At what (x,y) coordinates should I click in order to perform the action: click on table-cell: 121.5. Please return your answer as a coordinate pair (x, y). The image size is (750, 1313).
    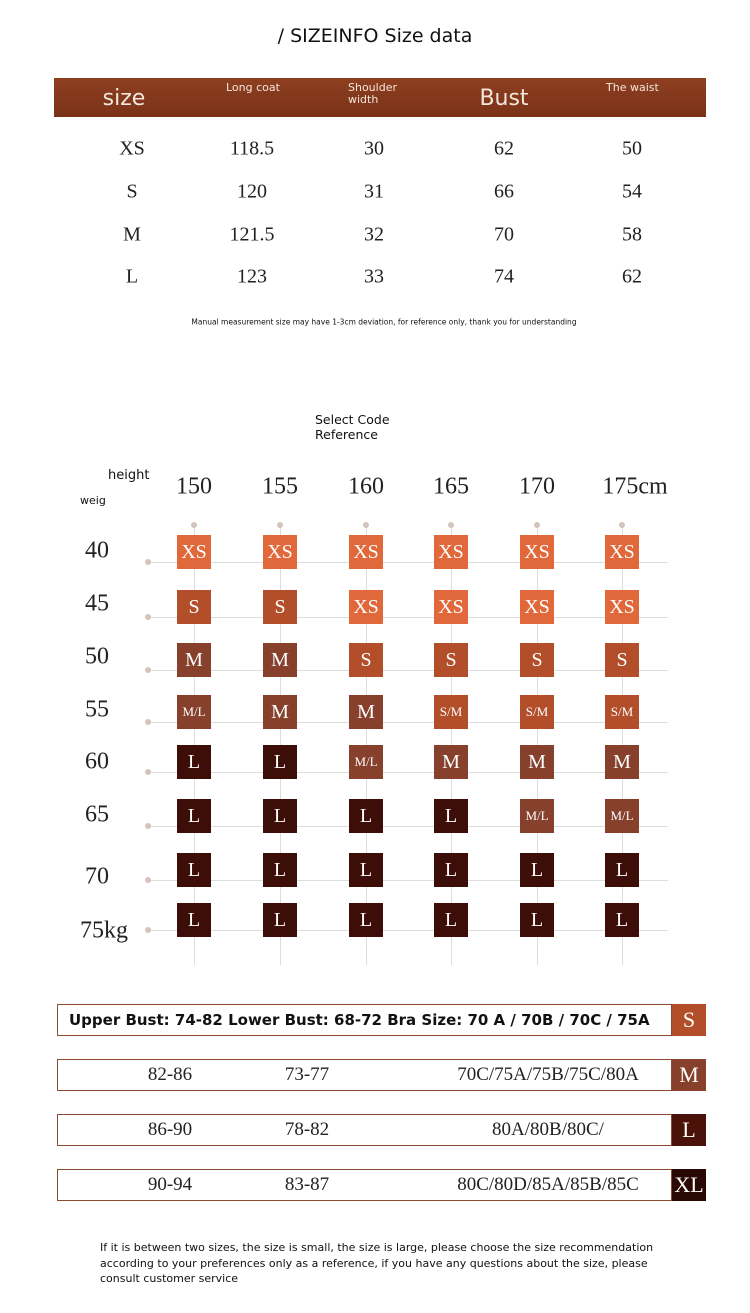
    Looking at the image, I should click on (252, 234).